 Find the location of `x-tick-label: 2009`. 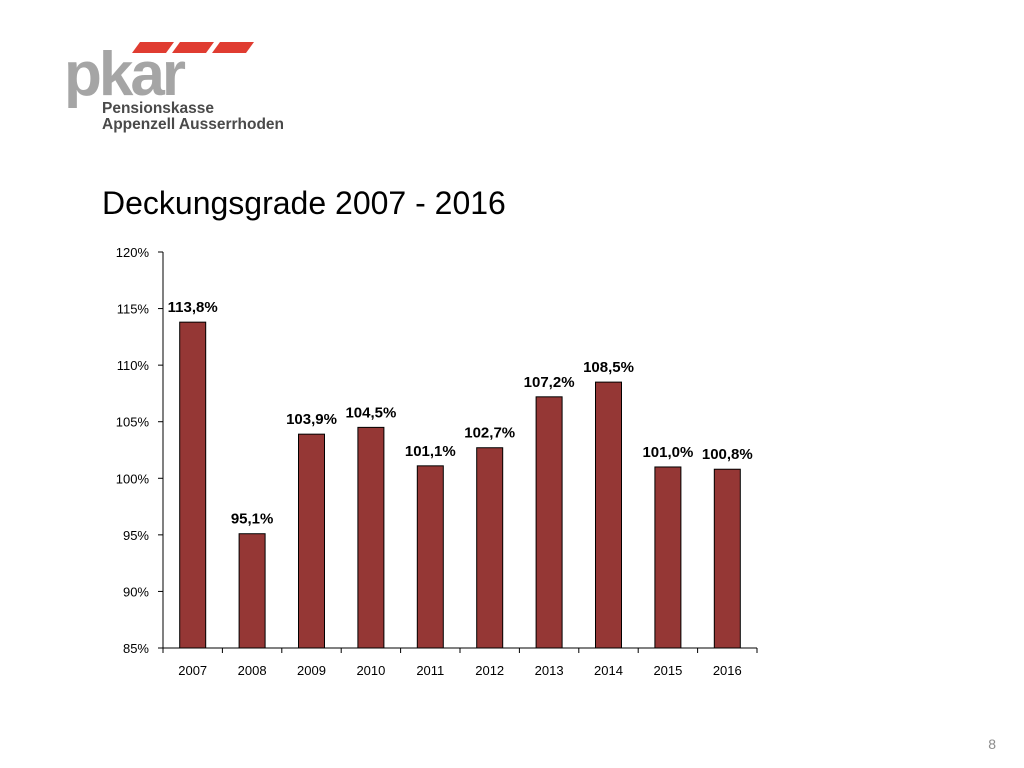

x-tick-label: 2009 is located at coordinates (311, 670).